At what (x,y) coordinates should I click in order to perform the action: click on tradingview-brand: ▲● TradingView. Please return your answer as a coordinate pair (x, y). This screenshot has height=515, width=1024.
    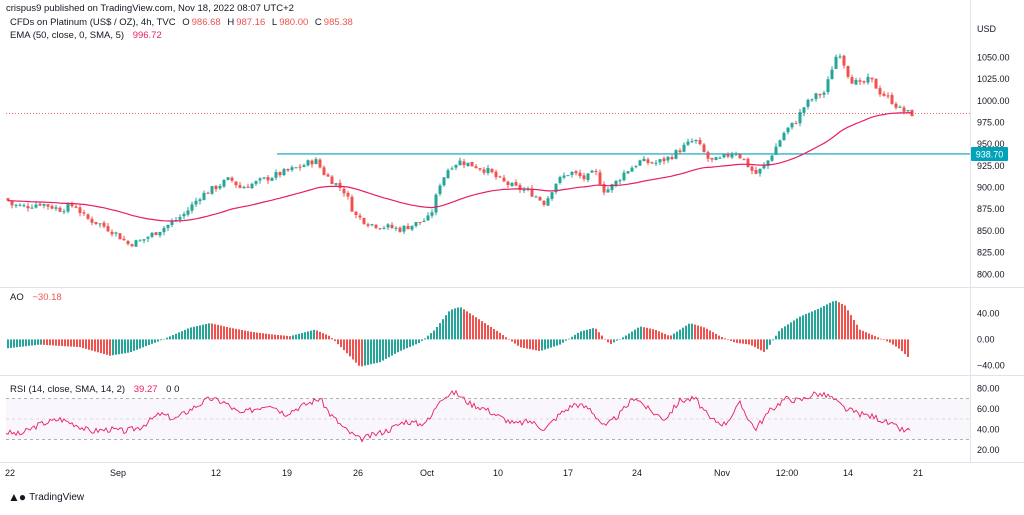
    Looking at the image, I should click on (46, 497).